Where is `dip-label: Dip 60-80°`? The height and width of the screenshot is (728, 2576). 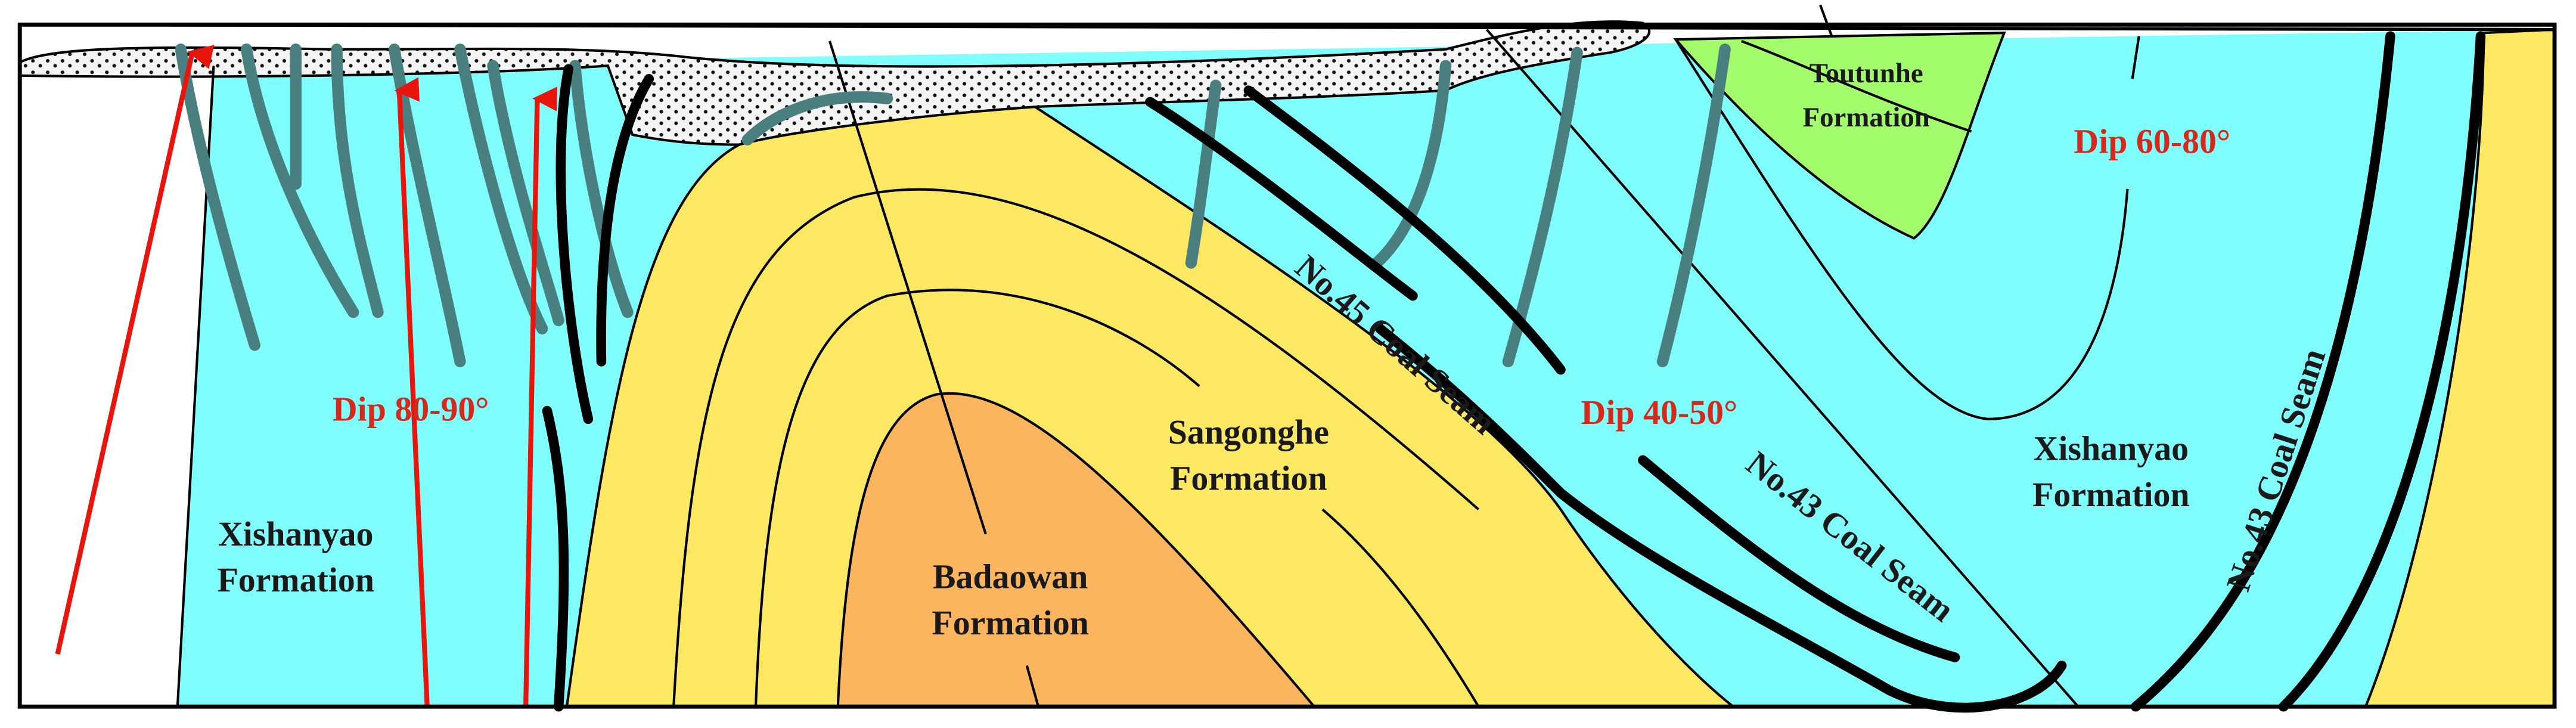 dip-label: Dip 60-80° is located at coordinates (2152, 141).